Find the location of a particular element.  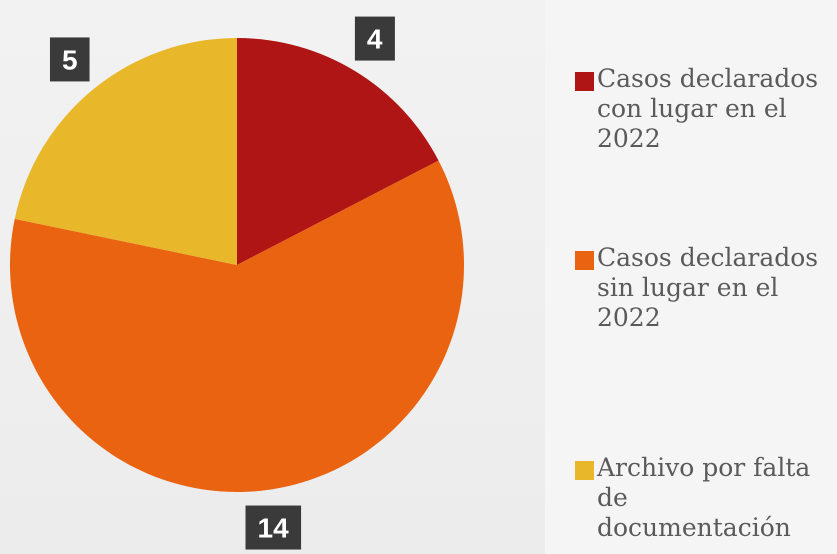

legend-label: Casos declarados sin lugar en el 2022 is located at coordinates (708, 287).